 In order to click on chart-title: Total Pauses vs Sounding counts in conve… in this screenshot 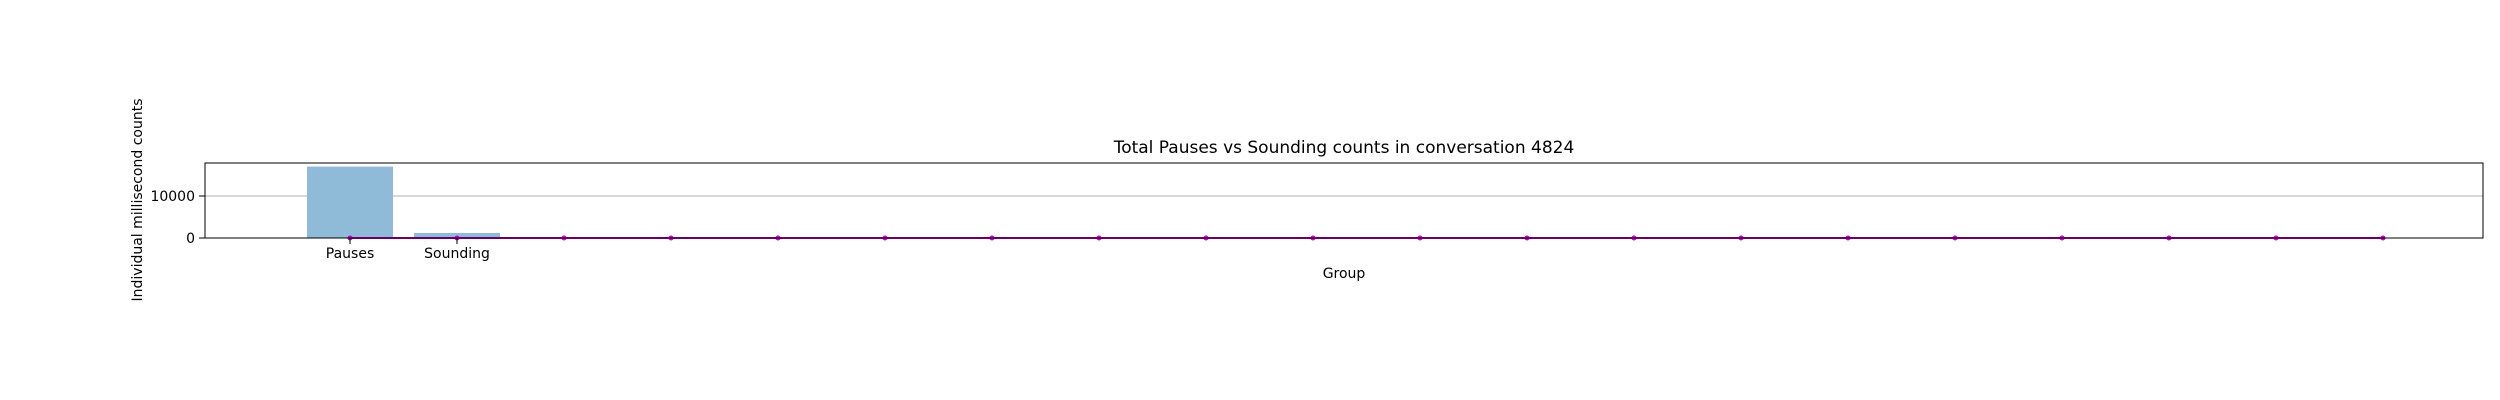, I will do `click(1344, 148)`.